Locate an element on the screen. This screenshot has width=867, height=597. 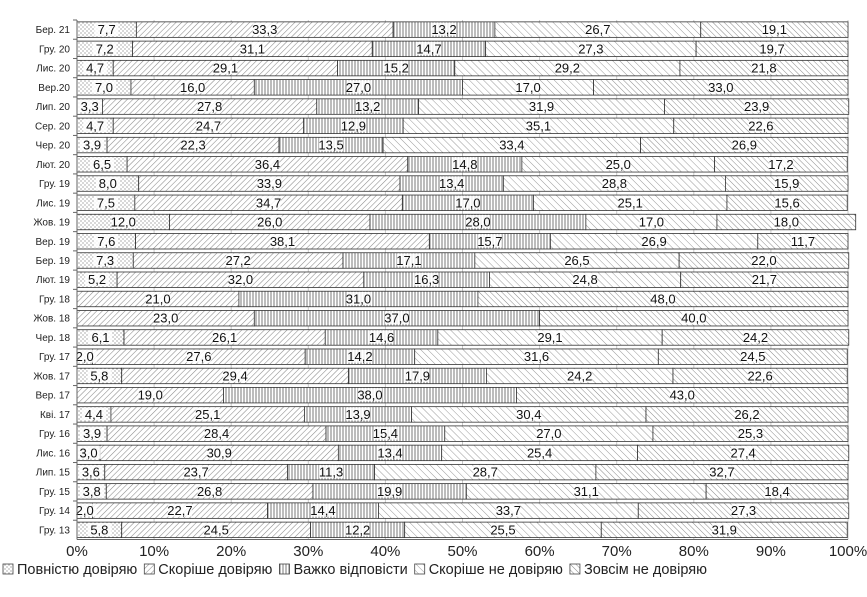
data-label: 25,4 is located at coordinates (539, 452).